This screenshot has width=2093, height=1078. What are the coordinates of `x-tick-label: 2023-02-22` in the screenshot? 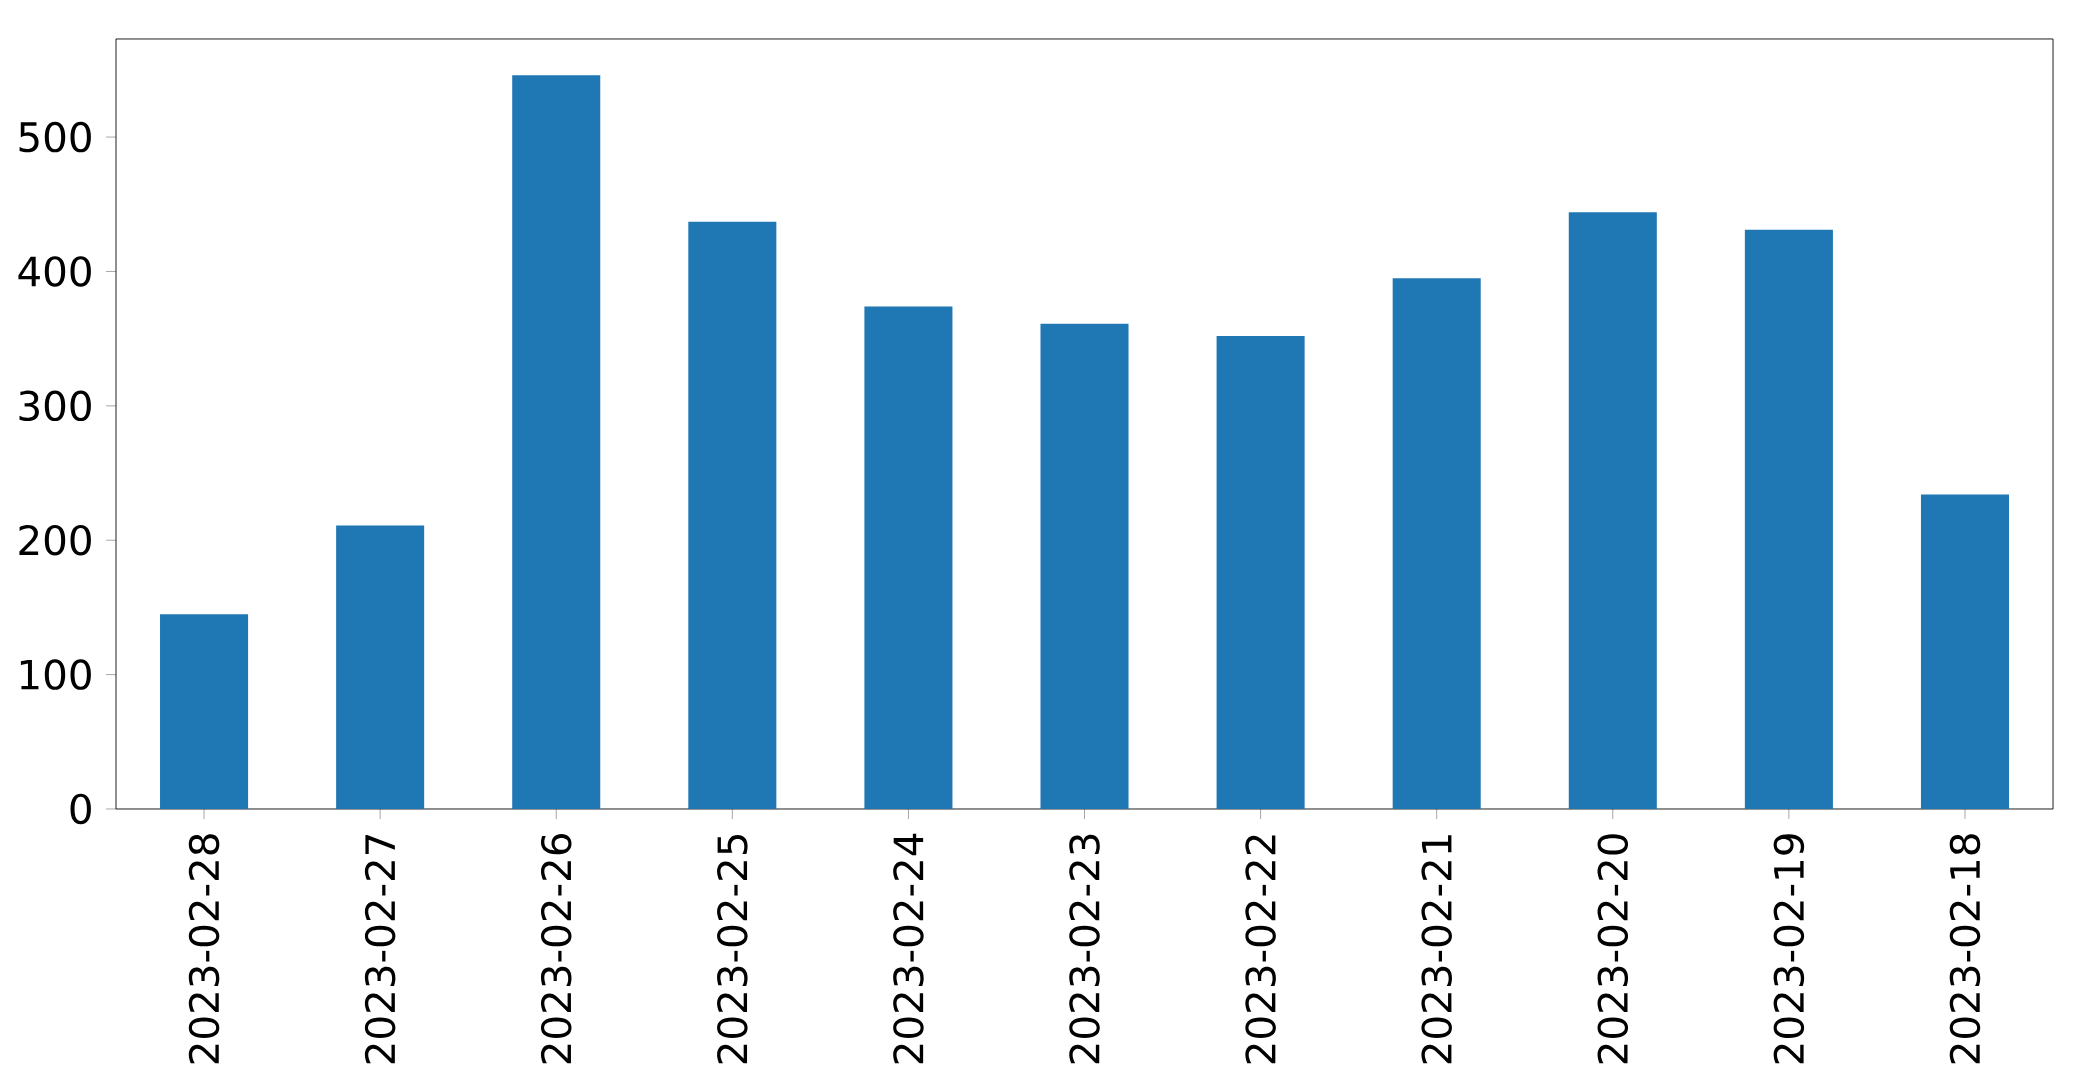 It's located at (1260, 949).